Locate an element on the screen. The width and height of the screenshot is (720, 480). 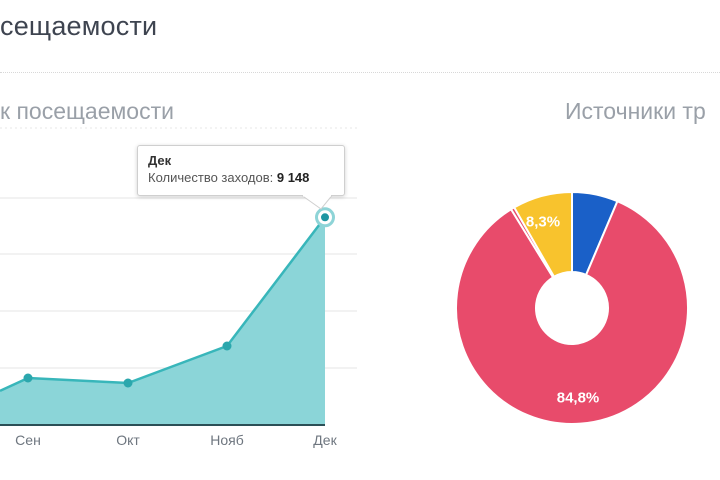
yellow-slice is located at coordinates (543, 234).